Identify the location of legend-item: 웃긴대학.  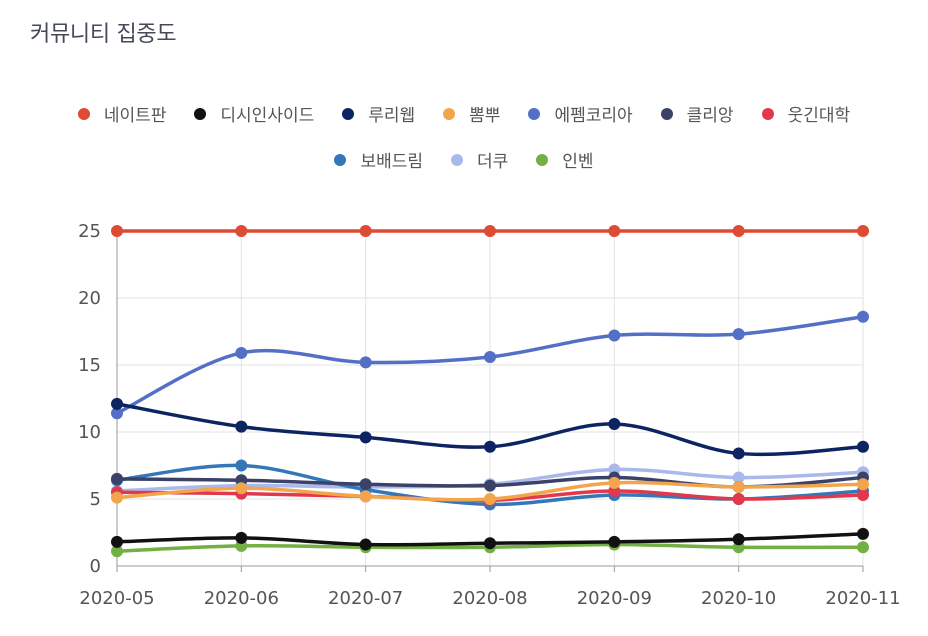
(806, 113).